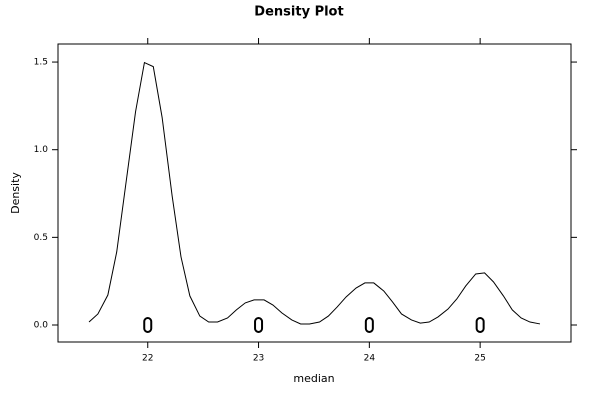  Describe the element at coordinates (147, 359) in the screenshot. I see `x-tick-label: 22` at that location.